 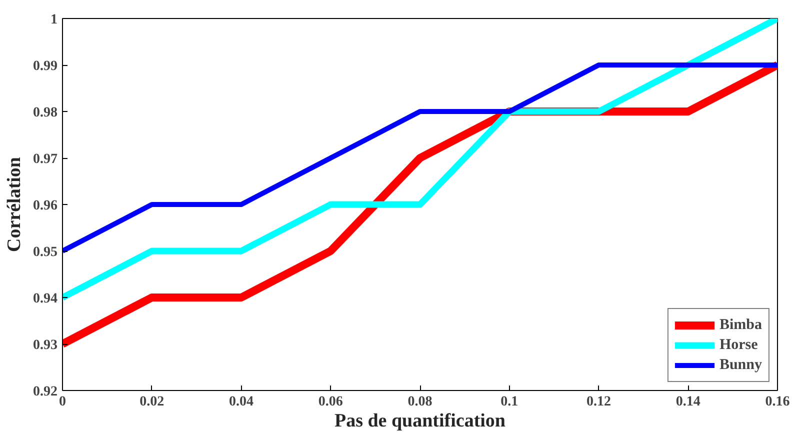 What do you see at coordinates (45, 113) in the screenshot?
I see `y-tick-label: 0.98` at bounding box center [45, 113].